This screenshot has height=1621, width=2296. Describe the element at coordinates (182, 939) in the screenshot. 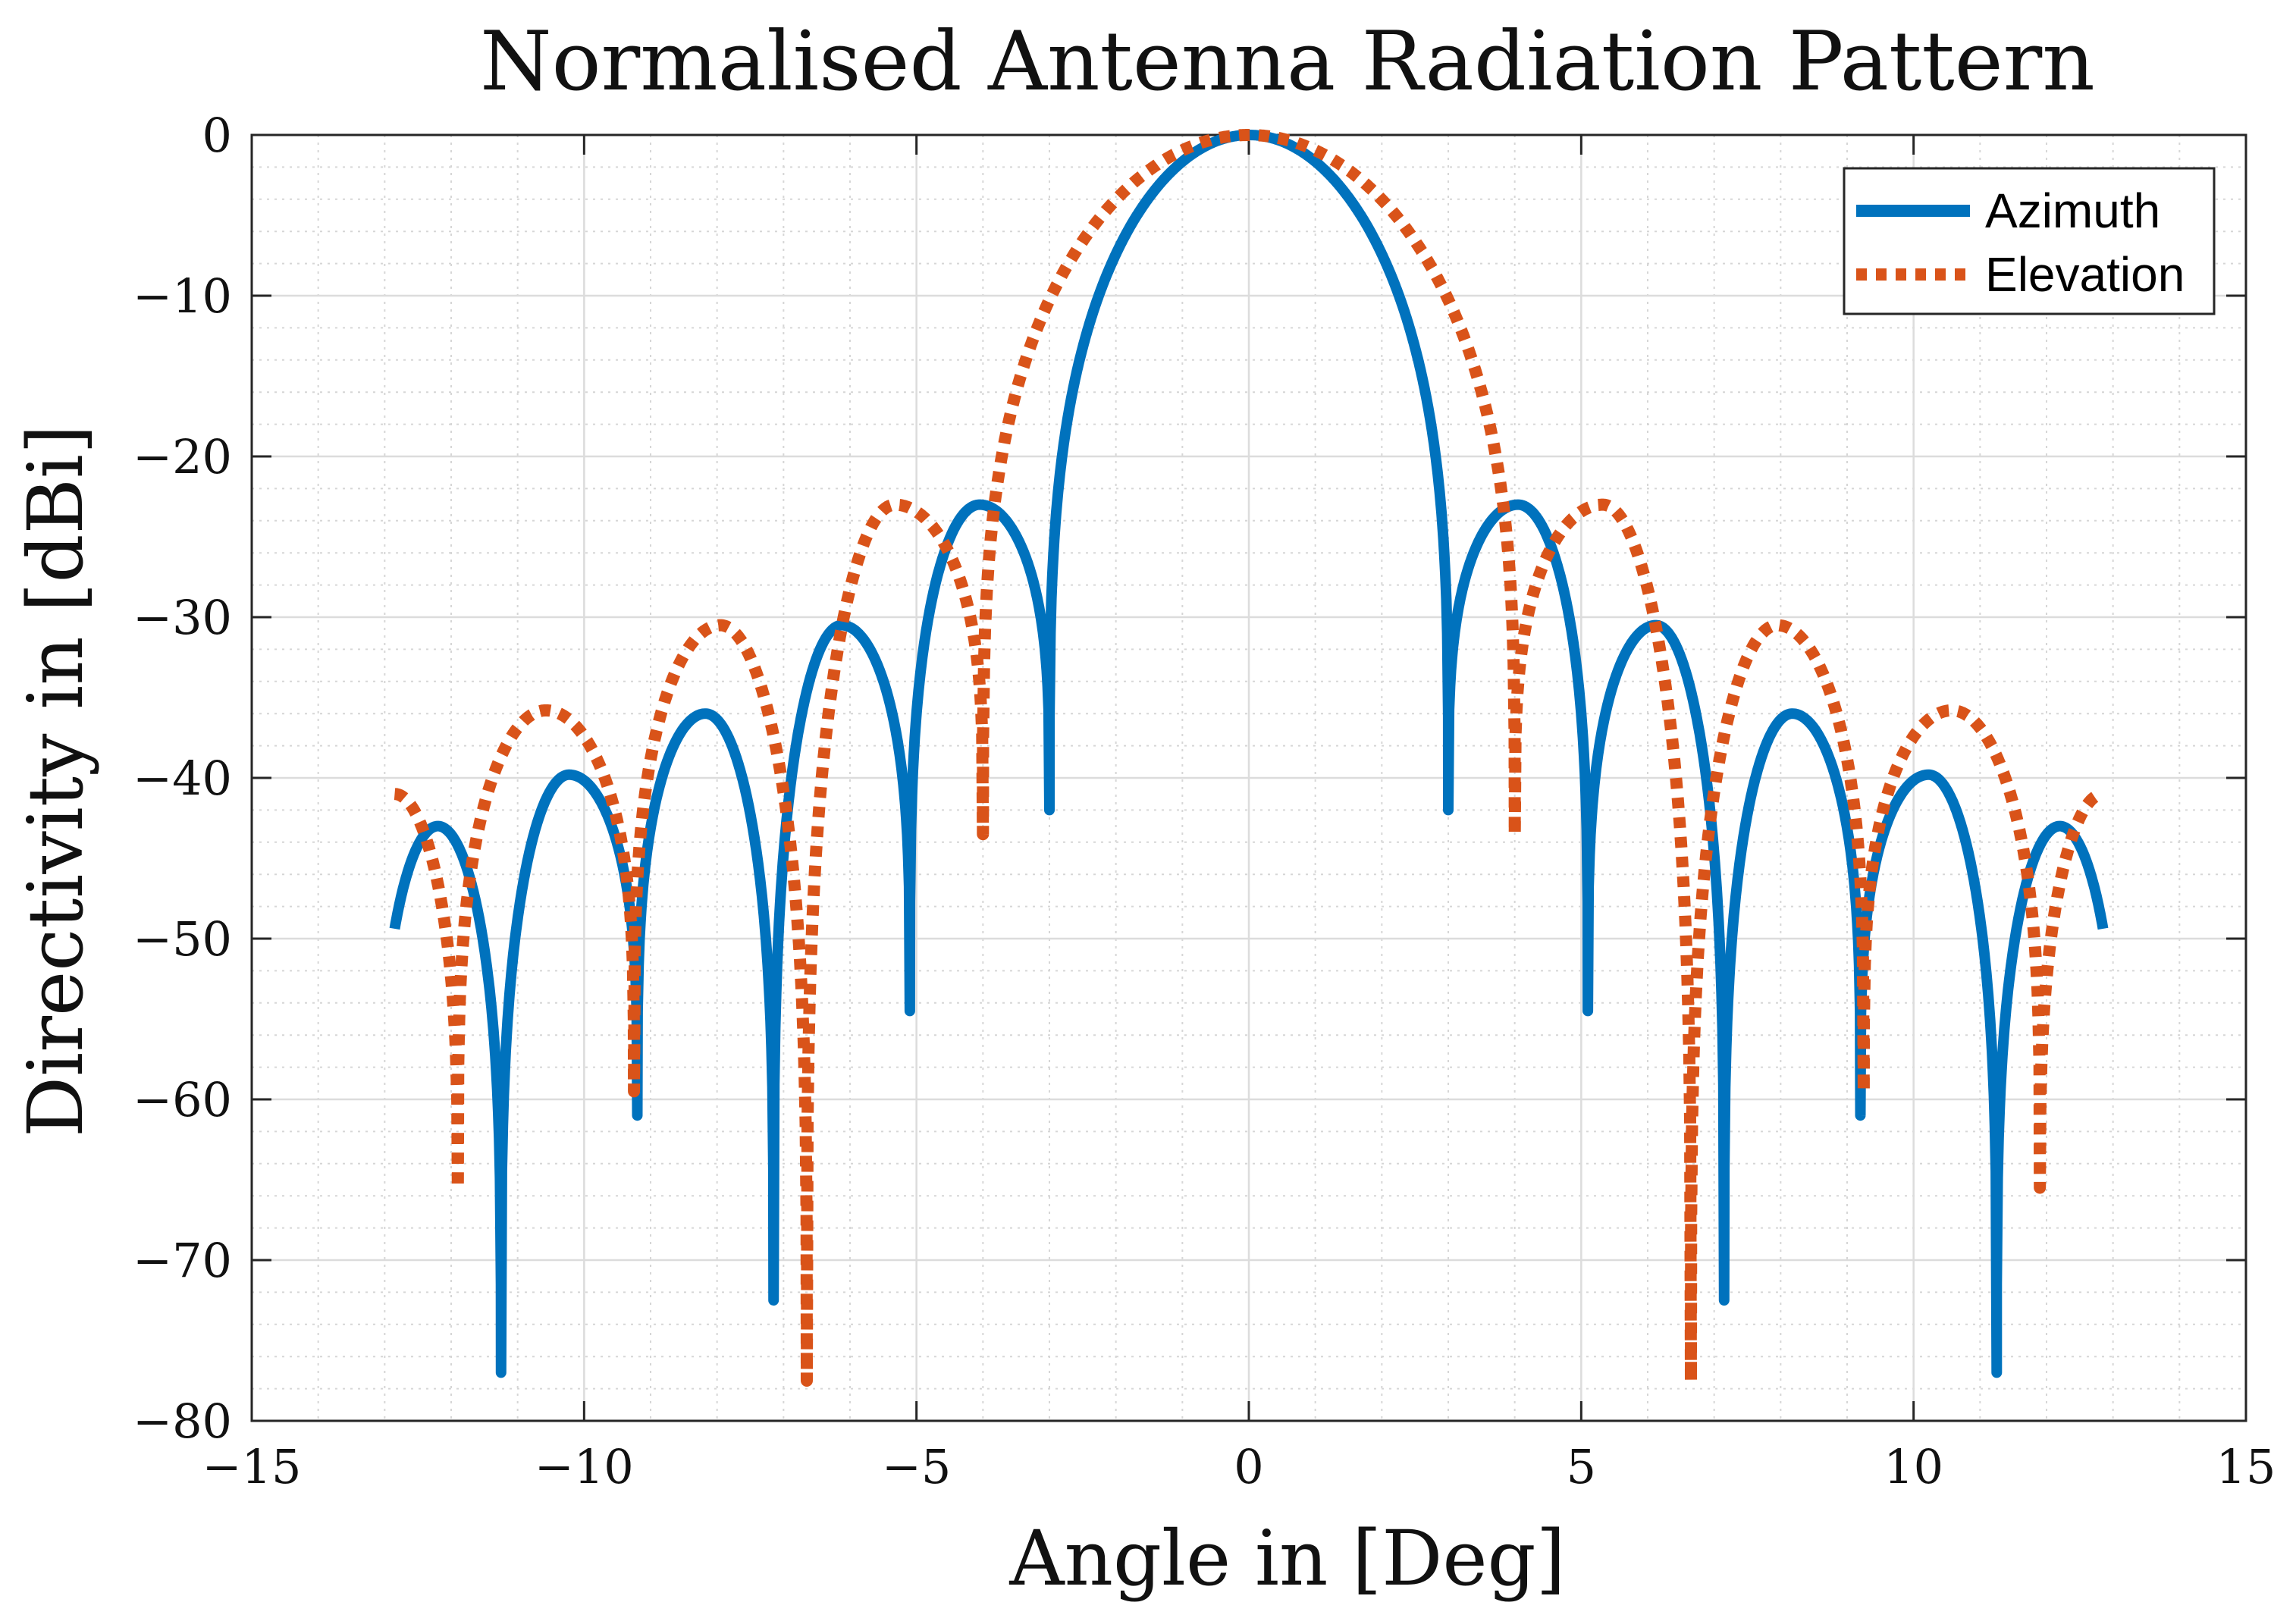

I see `y-tick-label: −50` at that location.